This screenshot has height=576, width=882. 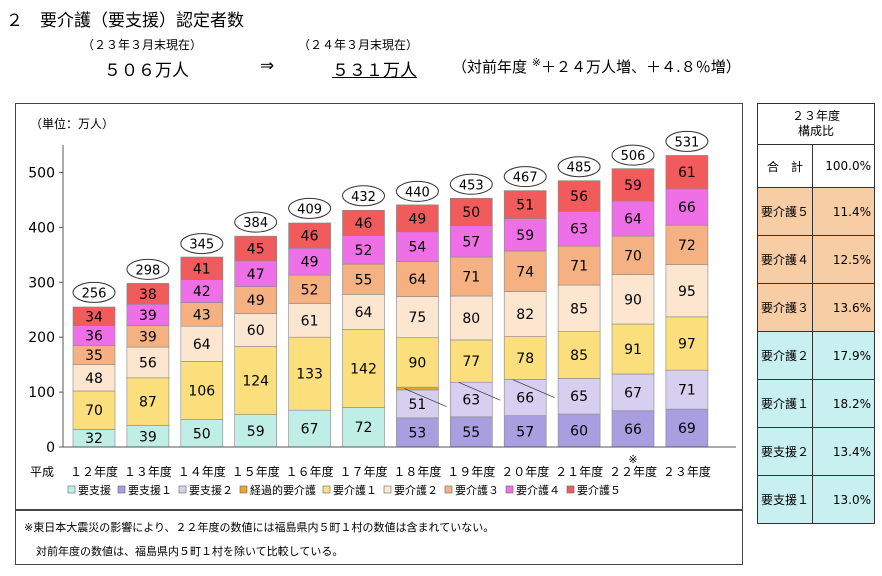 I want to click on ratio-table-row: 要介護４ 12.5%, so click(x=816, y=259).